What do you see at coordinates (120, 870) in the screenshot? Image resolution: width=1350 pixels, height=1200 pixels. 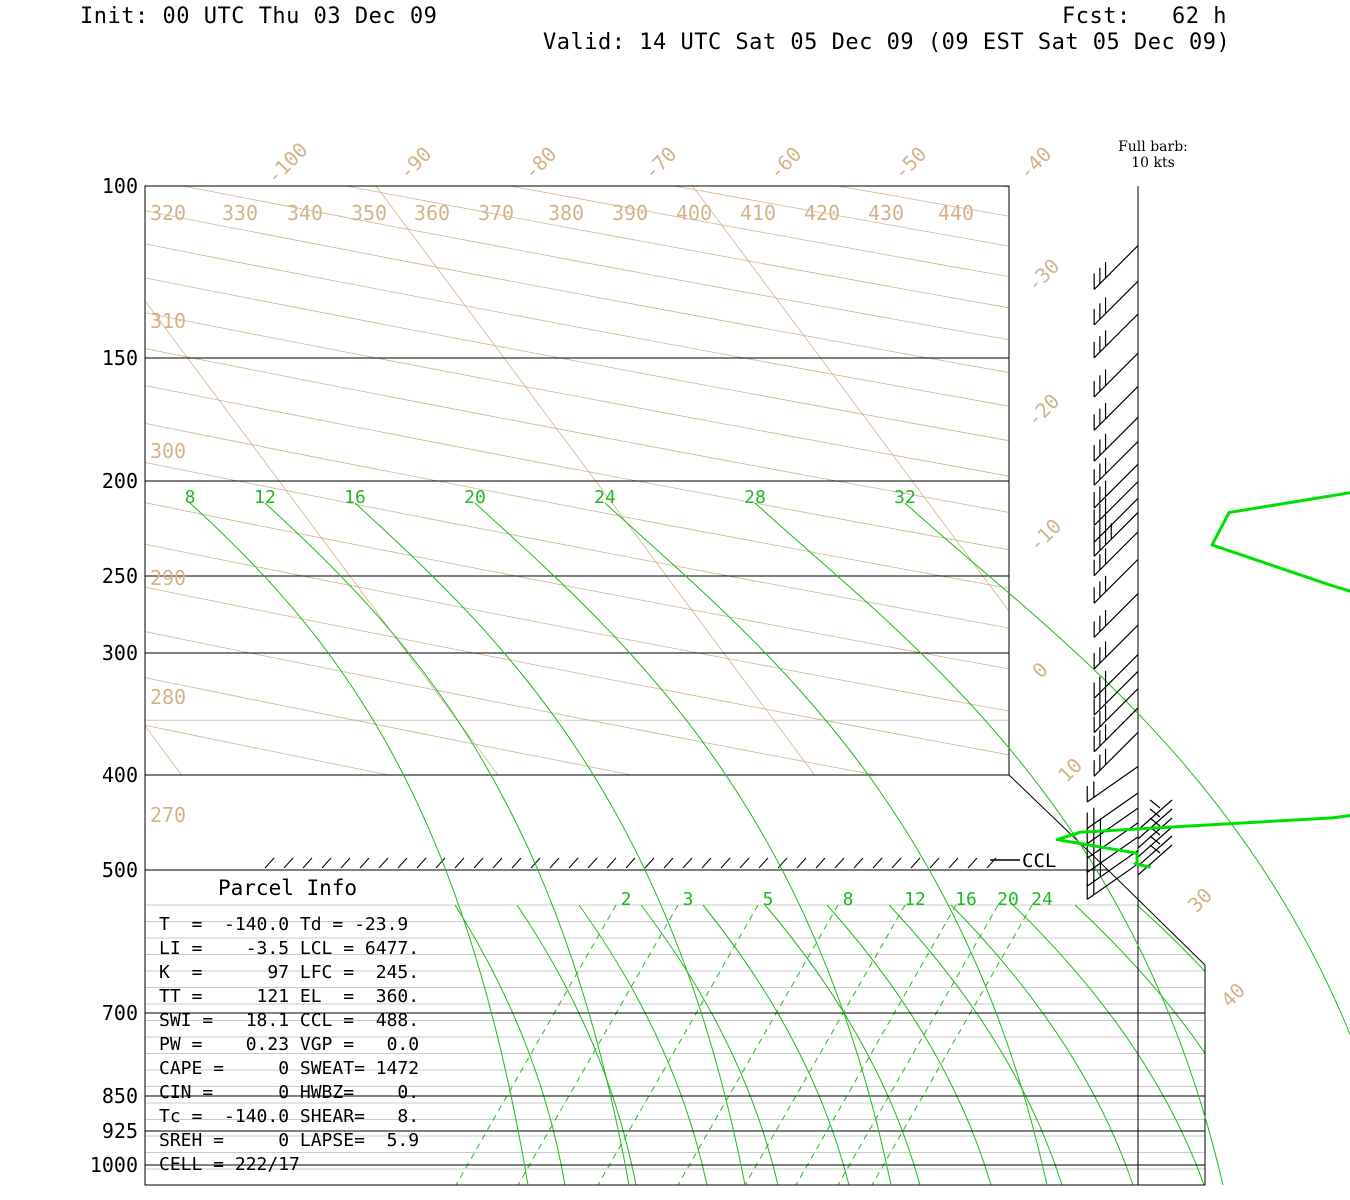 I see `pressure-label-500: 500` at bounding box center [120, 870].